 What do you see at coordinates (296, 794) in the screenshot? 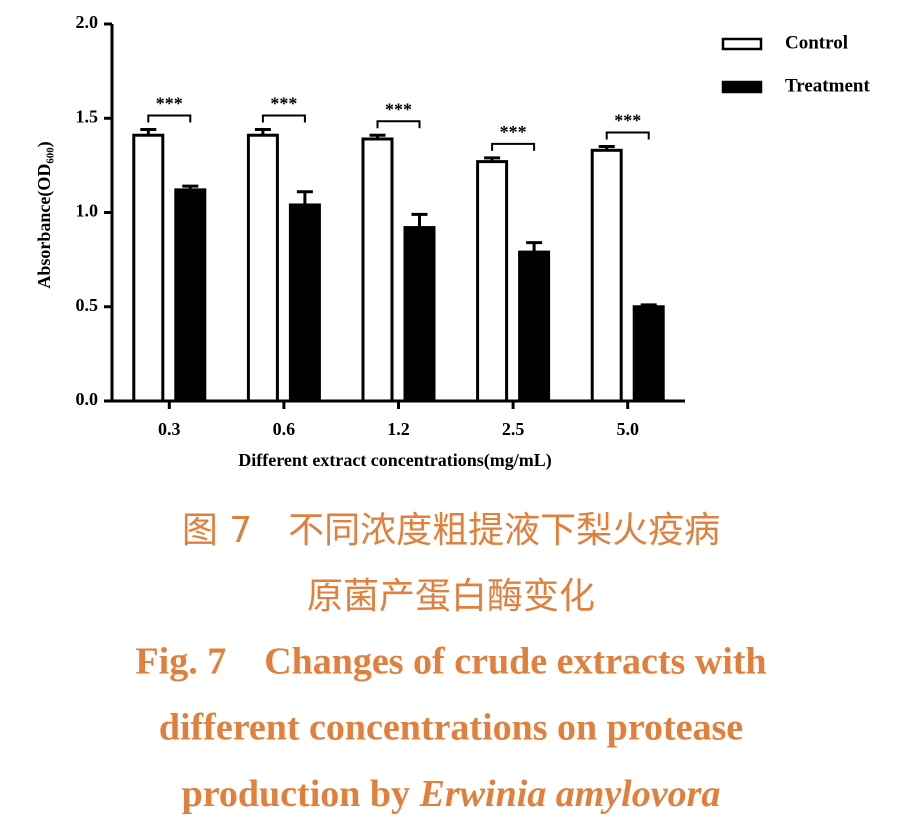
I see `caption-en: production by` at bounding box center [296, 794].